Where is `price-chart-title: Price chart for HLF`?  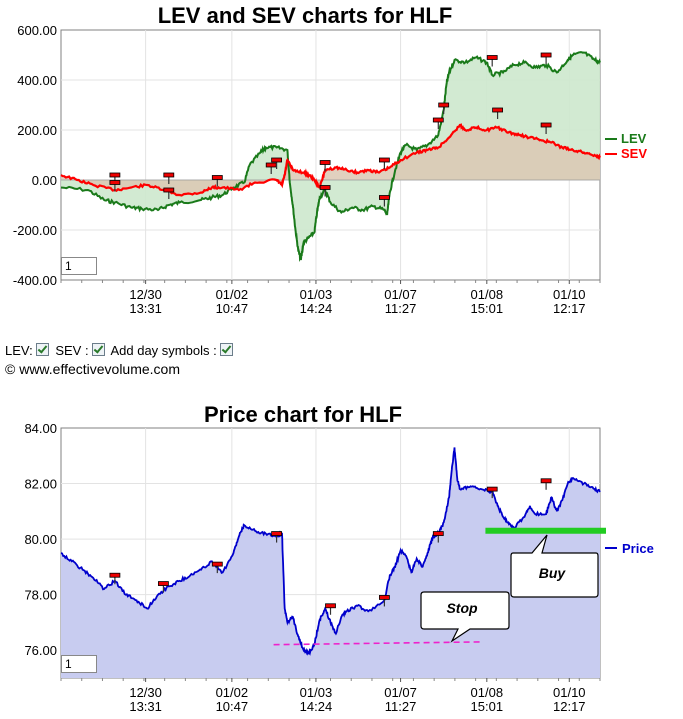 price-chart-title: Price chart for HLF is located at coordinates (303, 414).